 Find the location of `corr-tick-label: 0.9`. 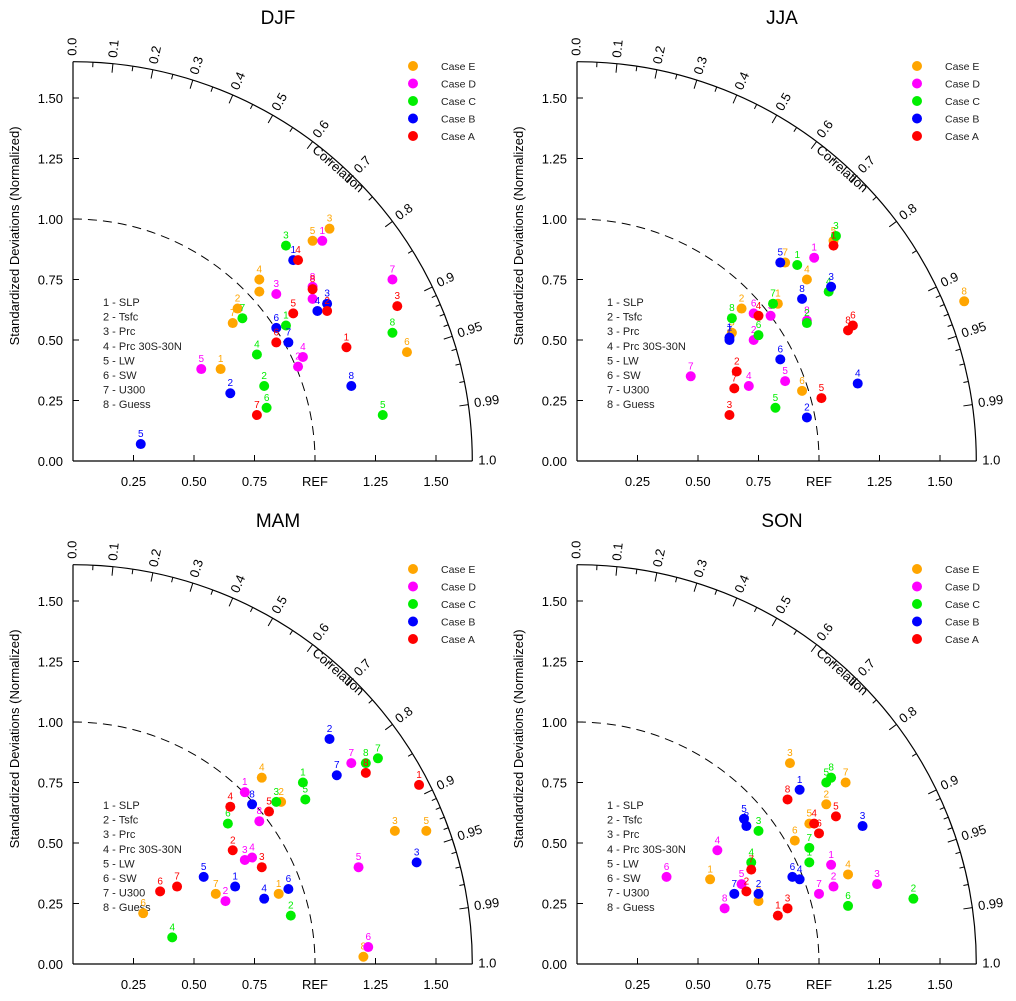

corr-tick-label: 0.9 is located at coordinates (949, 279).